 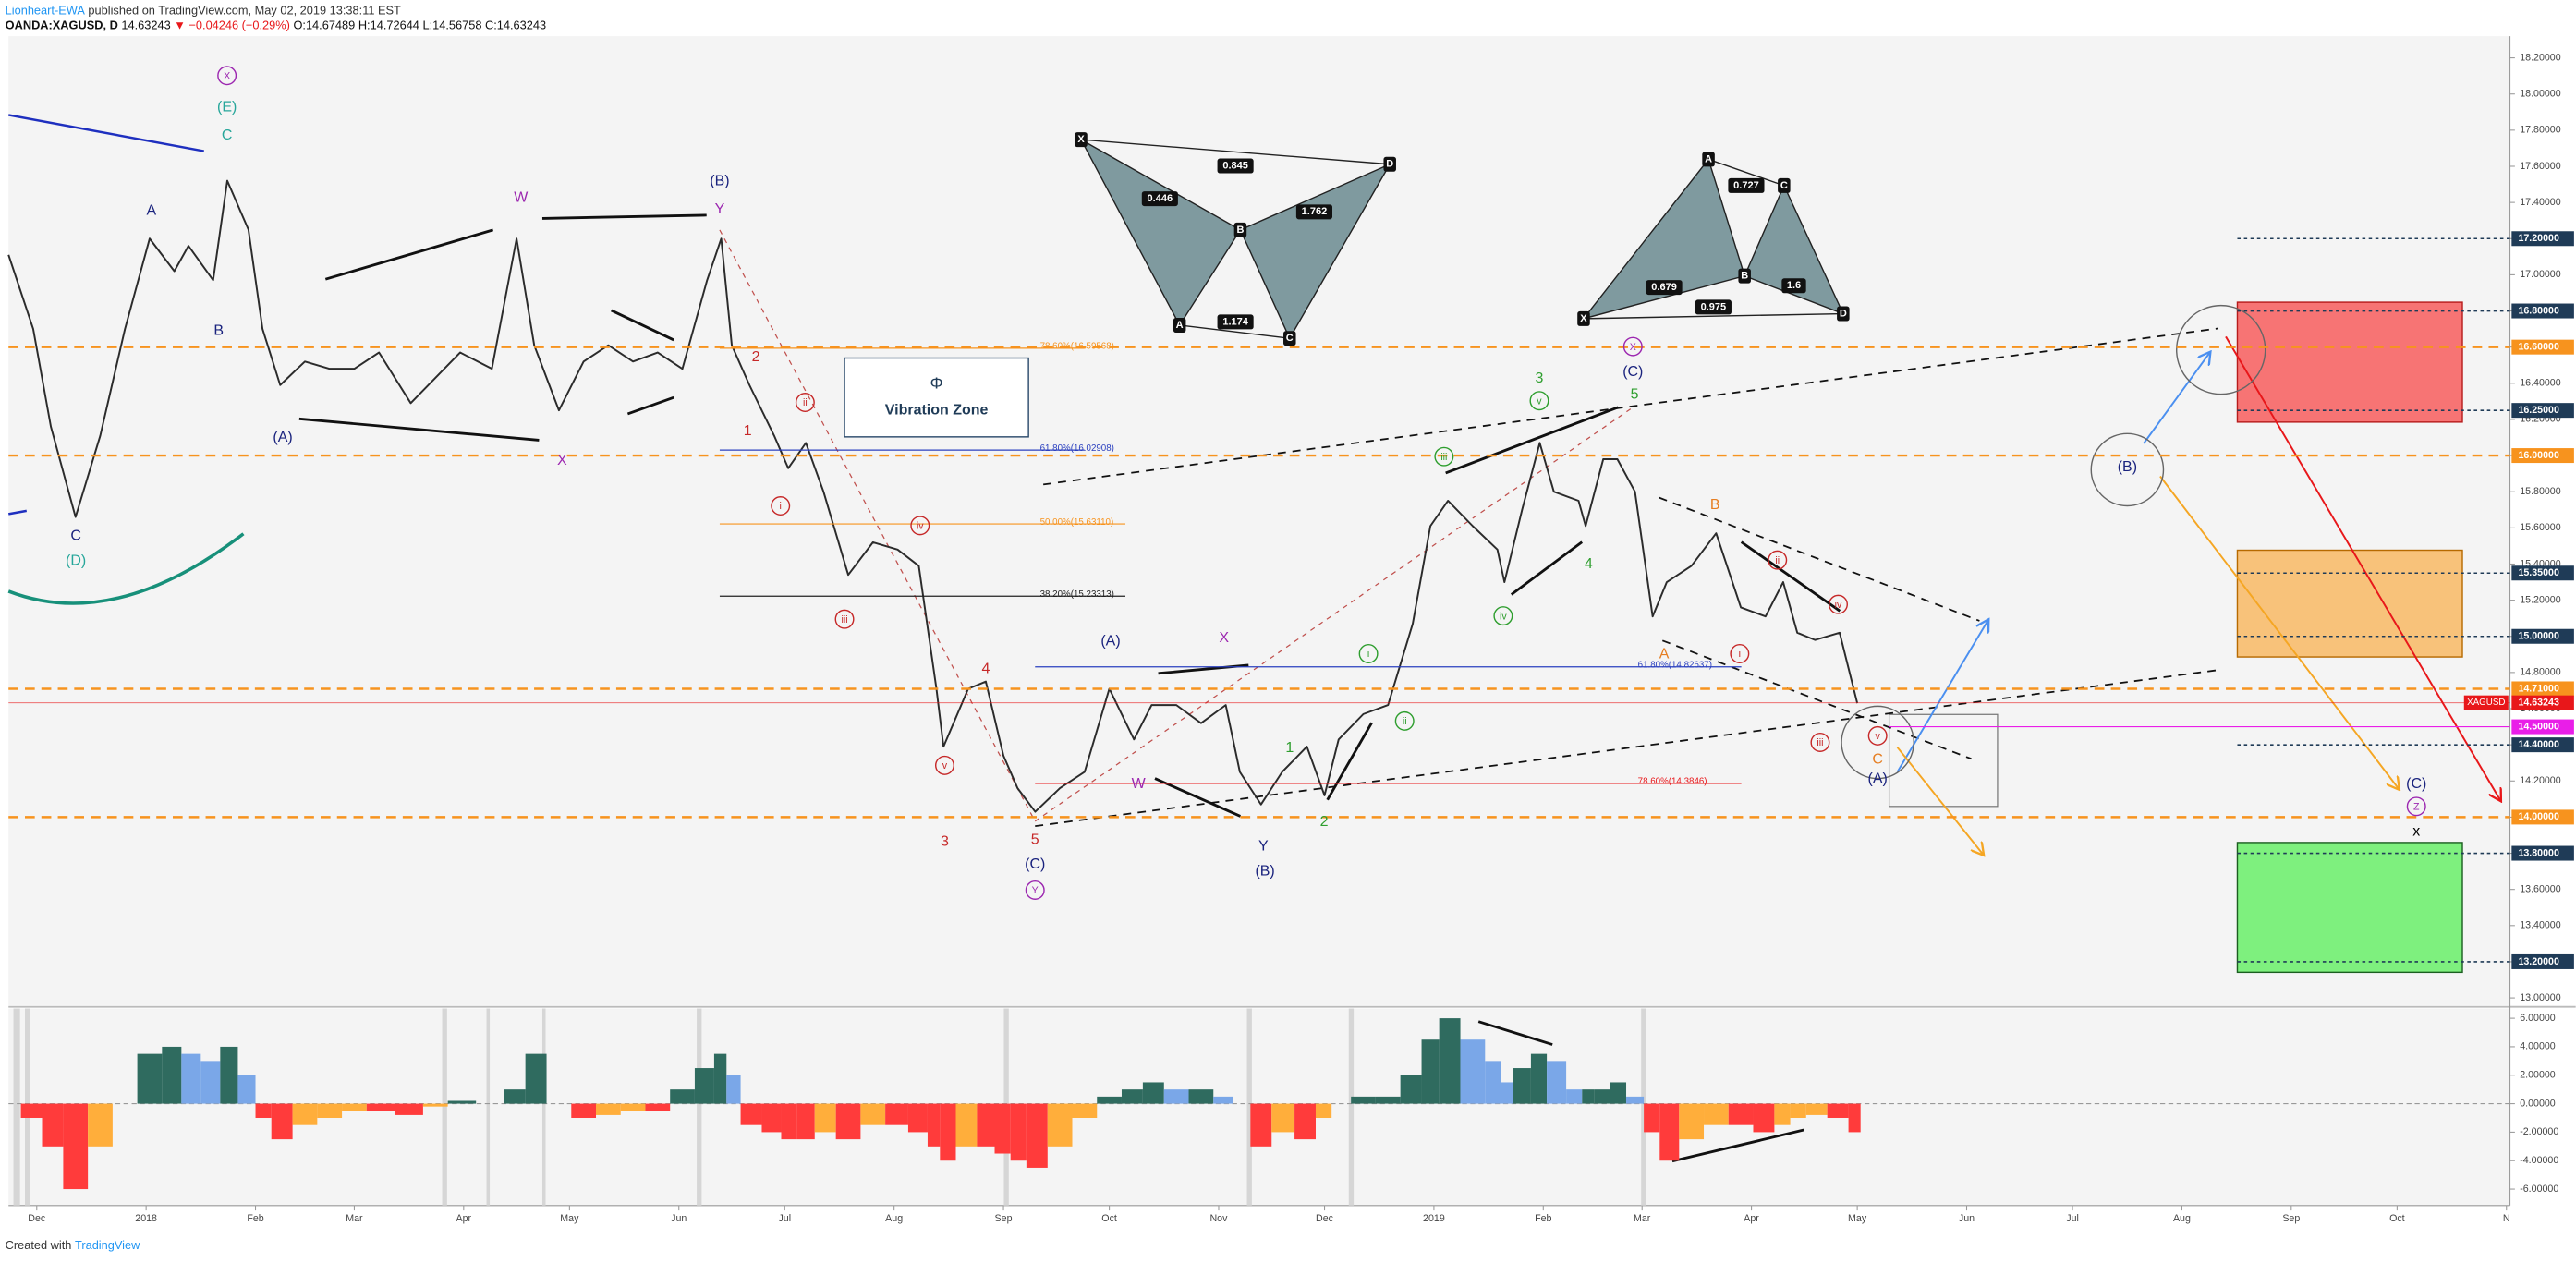 I want to click on wave-label: i, so click(x=781, y=506).